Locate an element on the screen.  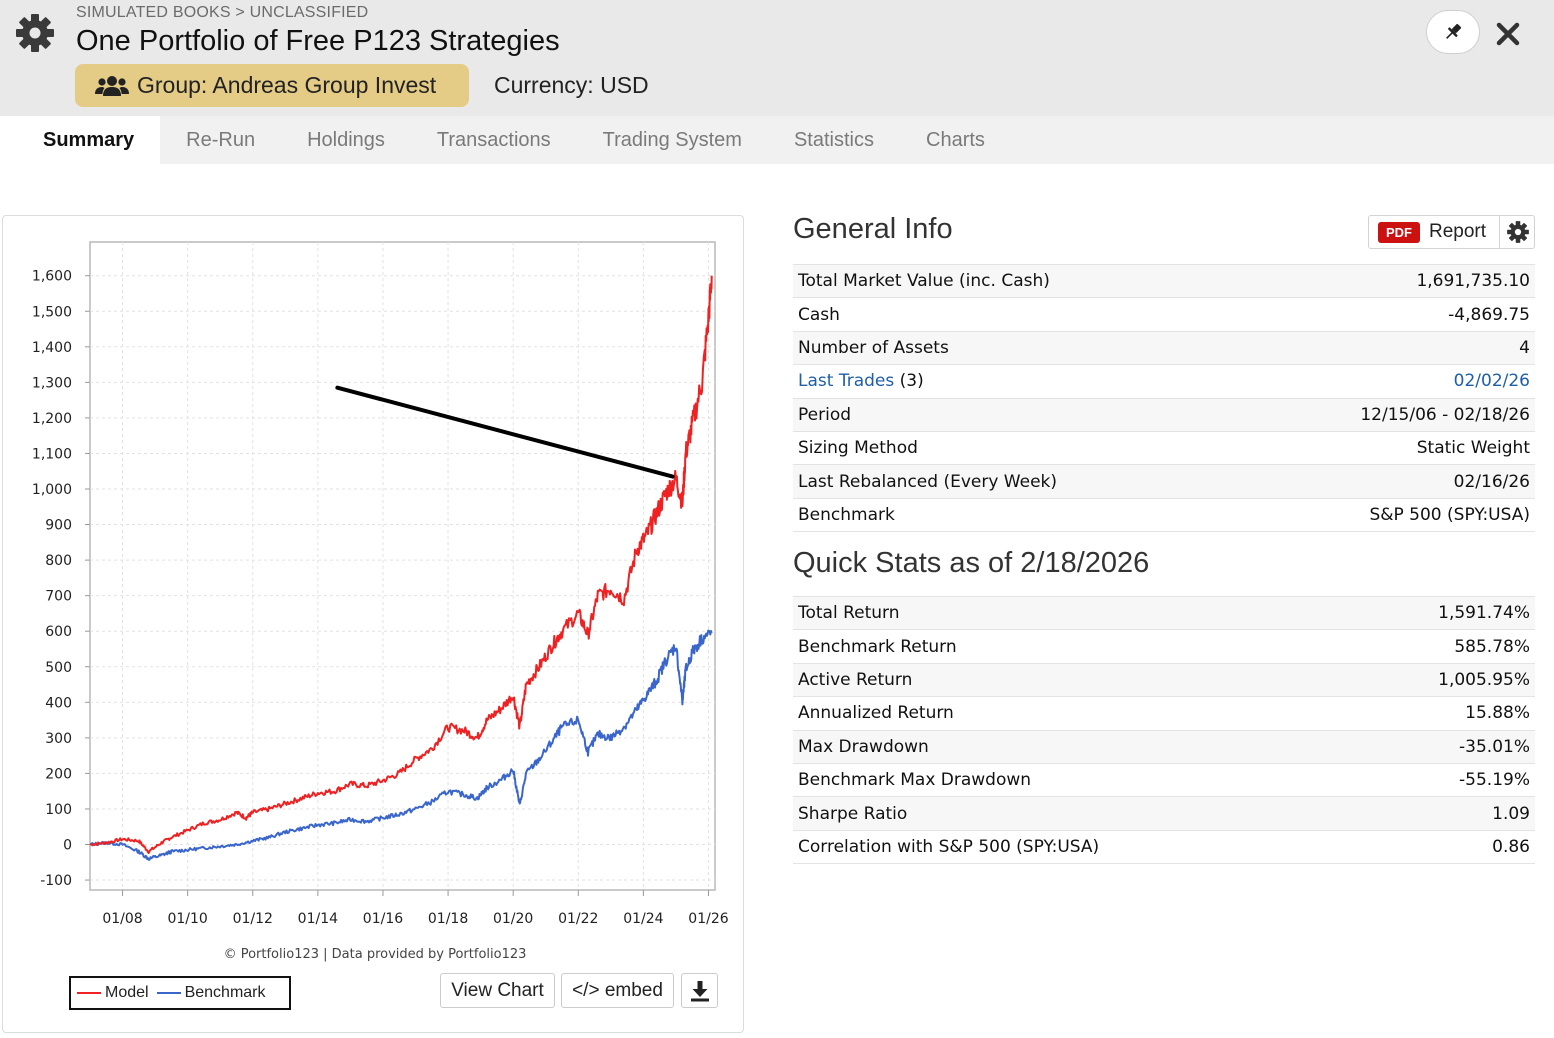
y-tick-label: 1,200 is located at coordinates (52, 419).